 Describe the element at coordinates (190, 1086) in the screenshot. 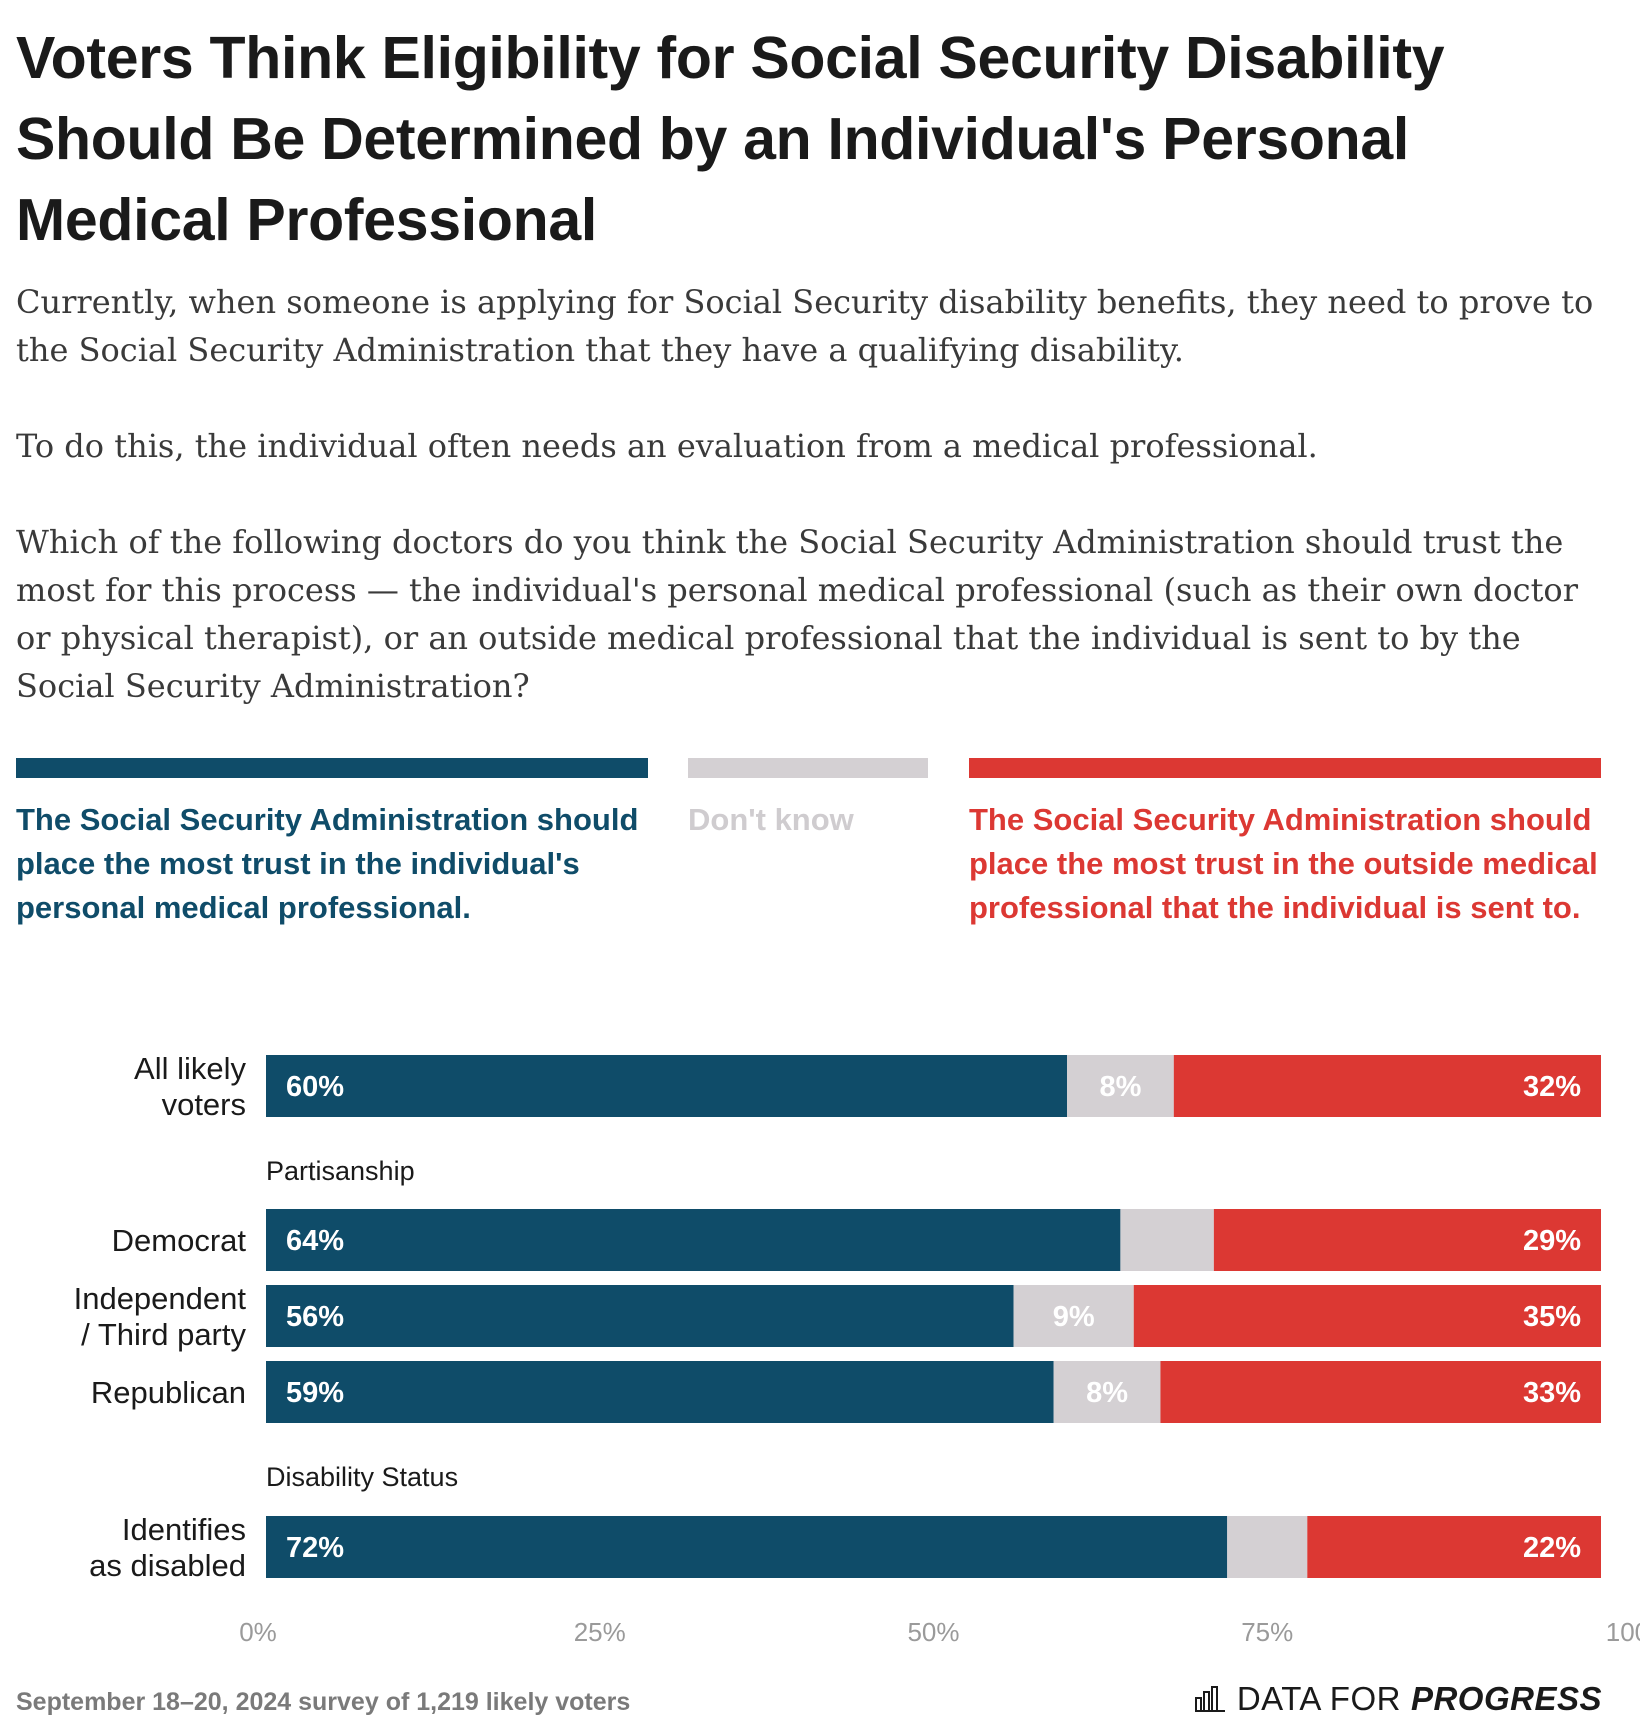

I see `row-label: All likely voters` at that location.